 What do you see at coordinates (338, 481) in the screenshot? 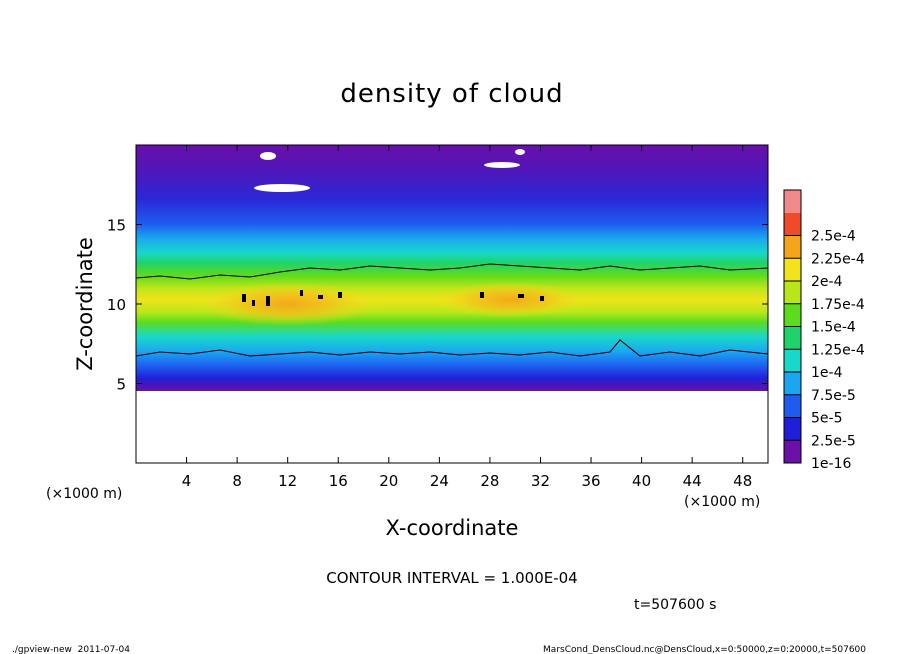
I see `x-tick-label: 16` at bounding box center [338, 481].